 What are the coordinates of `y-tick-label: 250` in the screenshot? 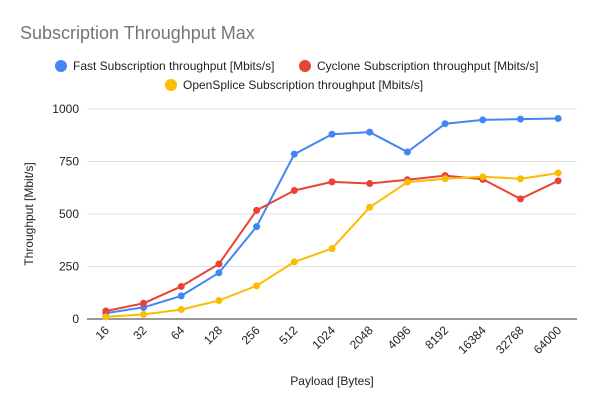 It's located at (69, 267).